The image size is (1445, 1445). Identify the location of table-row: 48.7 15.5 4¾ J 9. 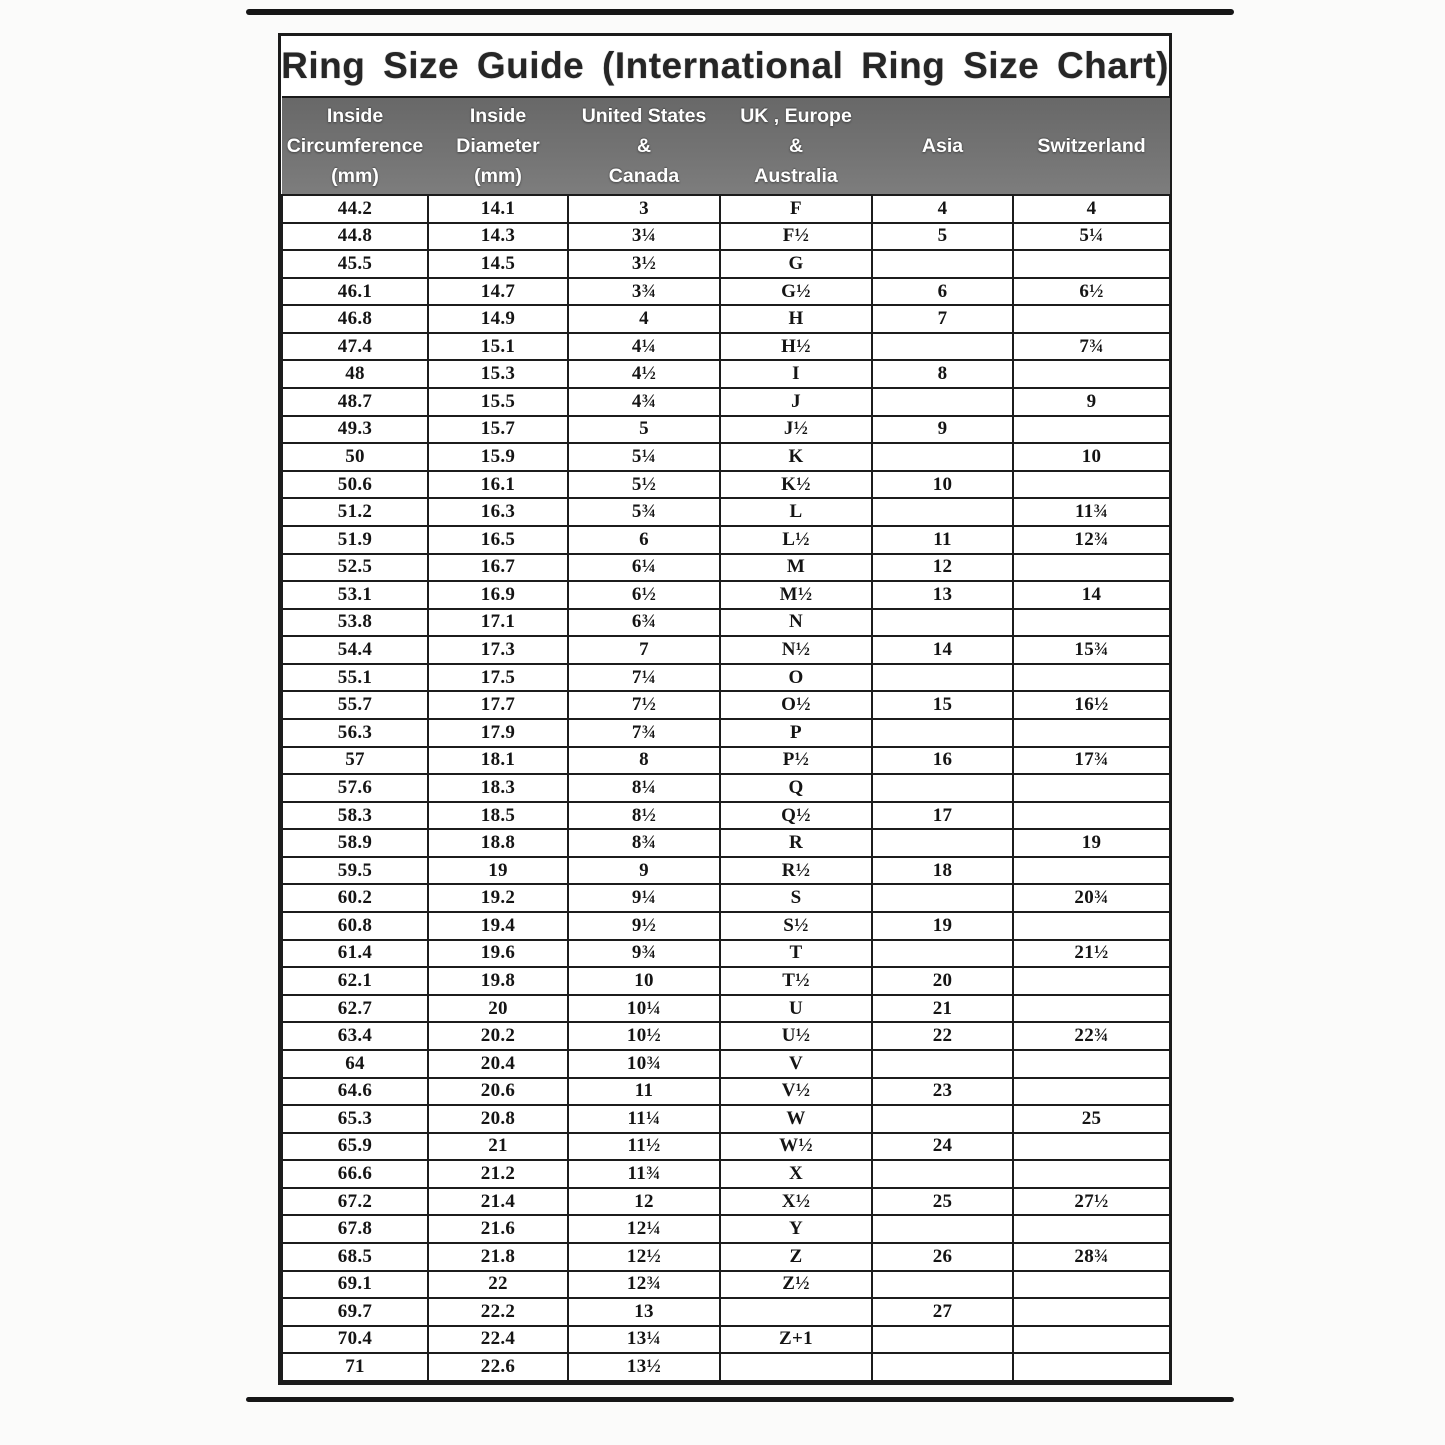
(726, 402).